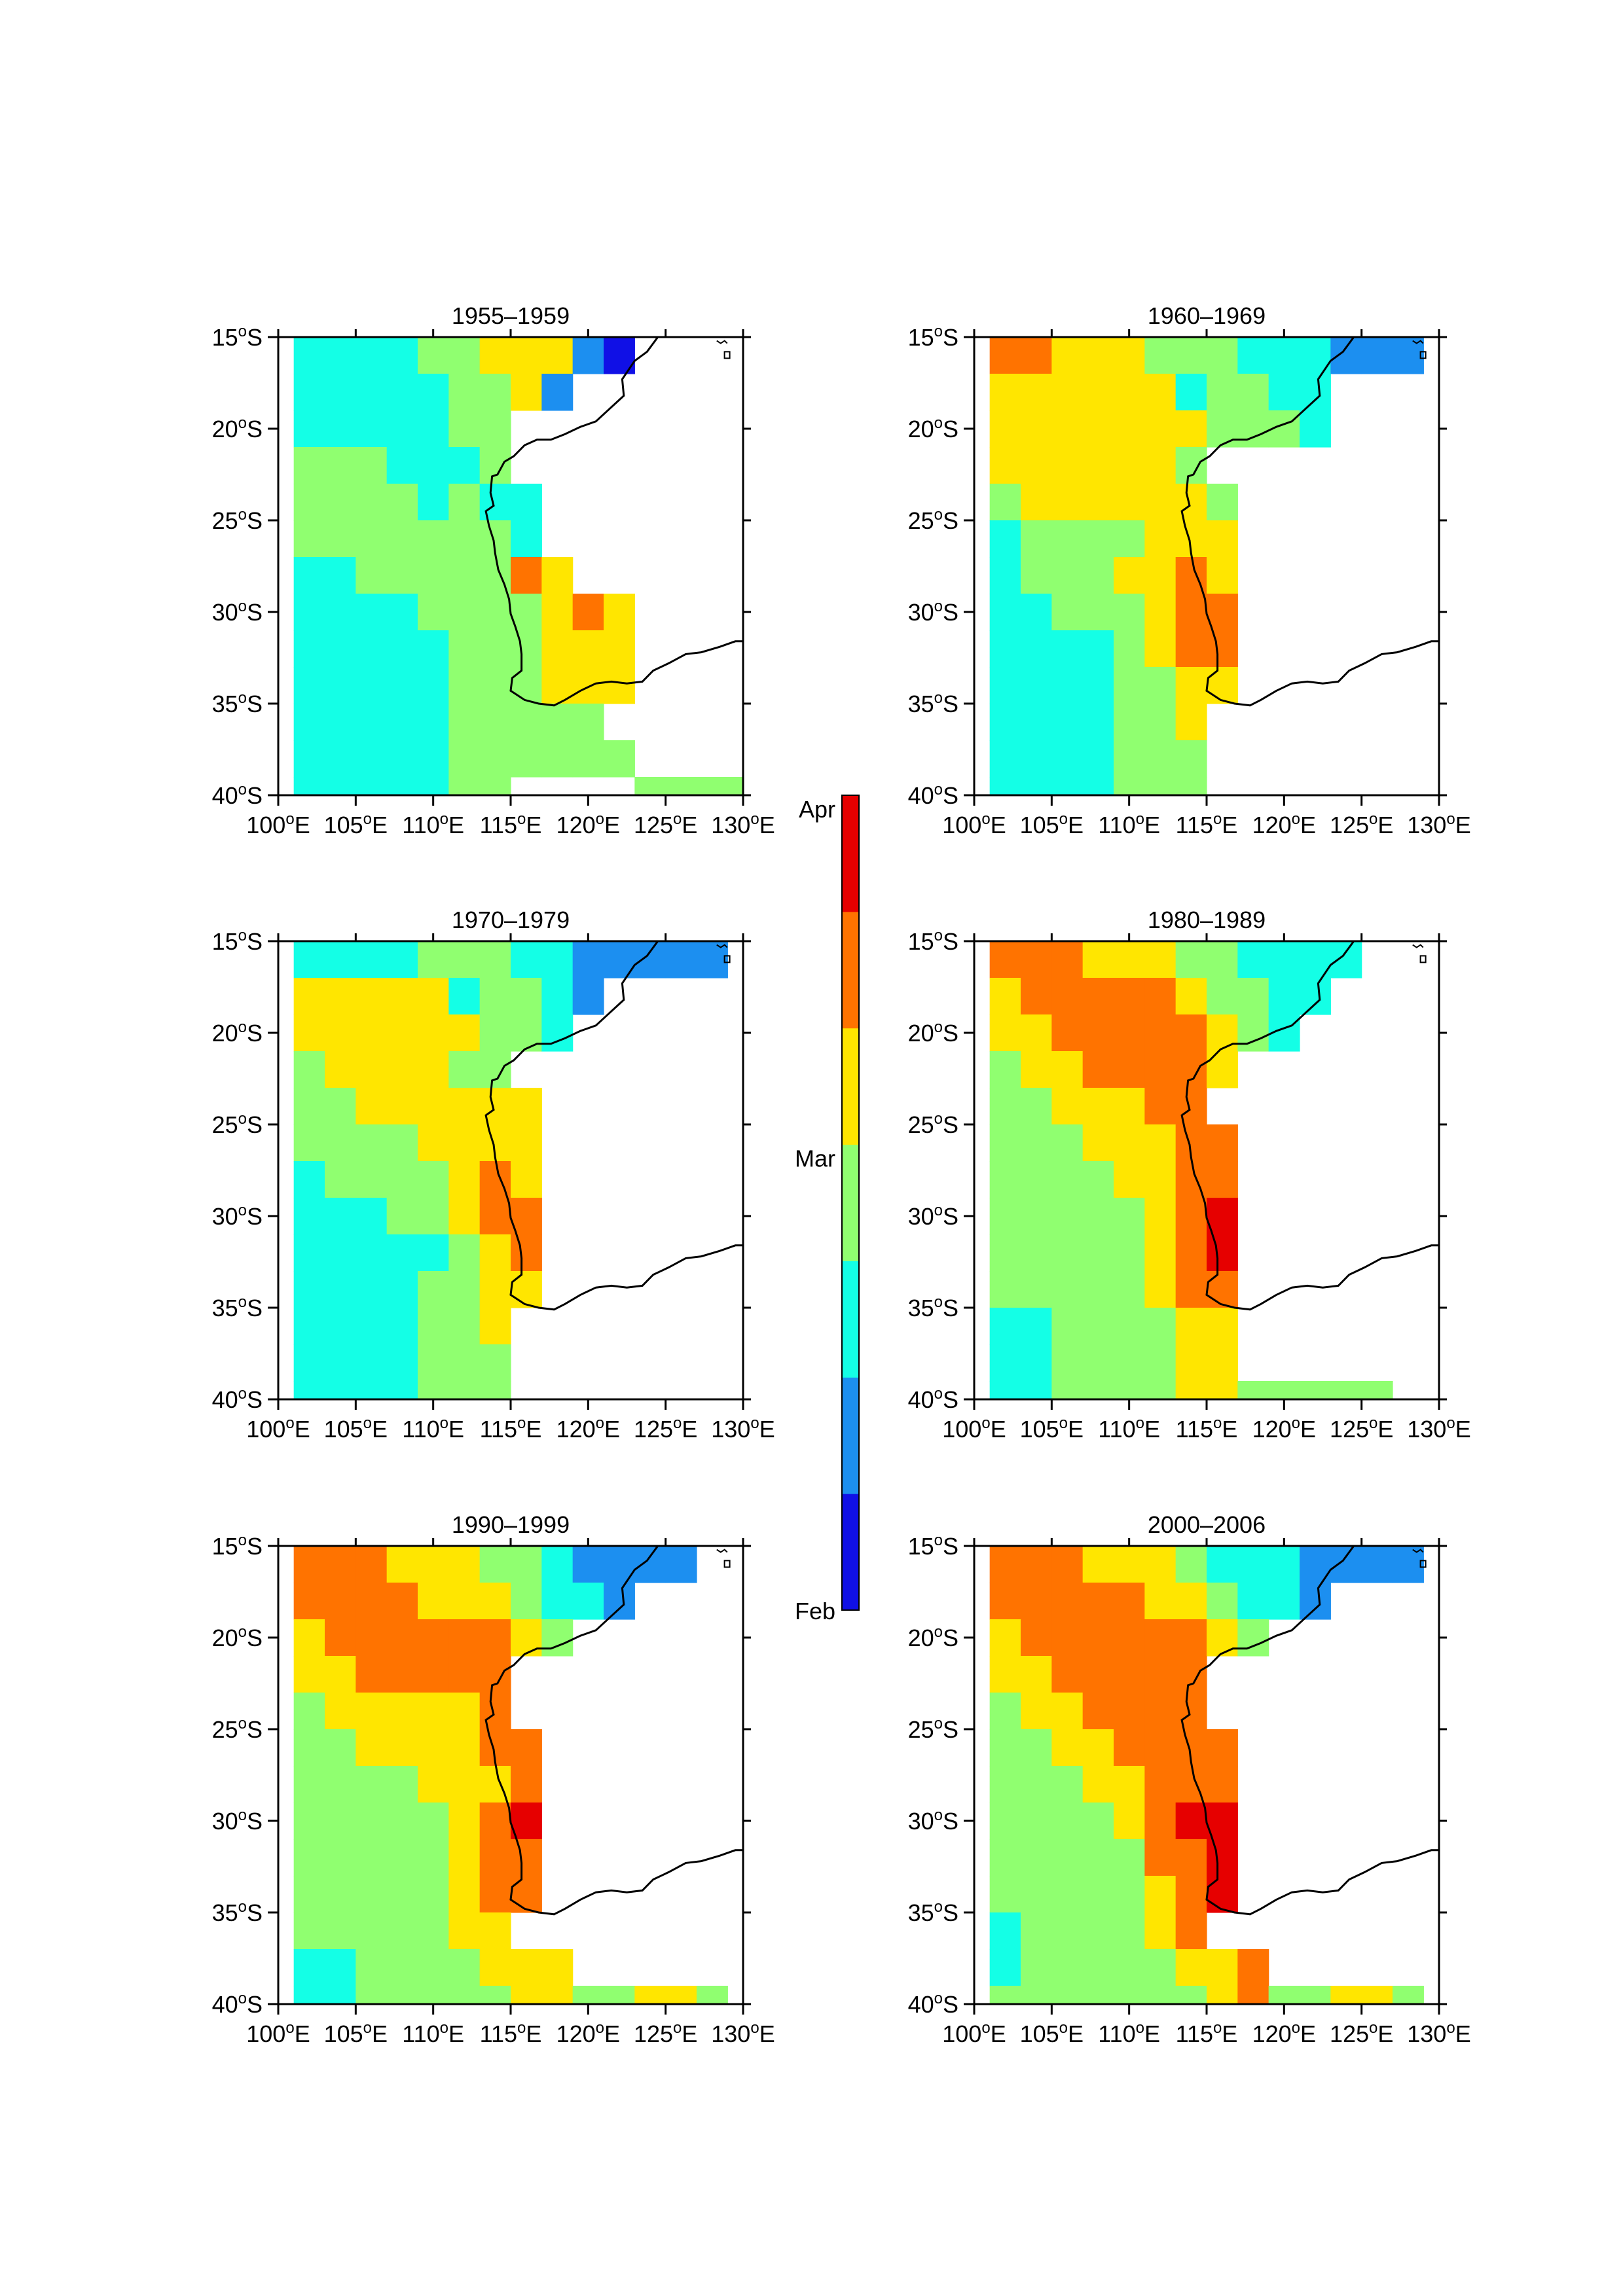  Describe the element at coordinates (1207, 824) in the screenshot. I see `x-tick-label: 115oE` at that location.